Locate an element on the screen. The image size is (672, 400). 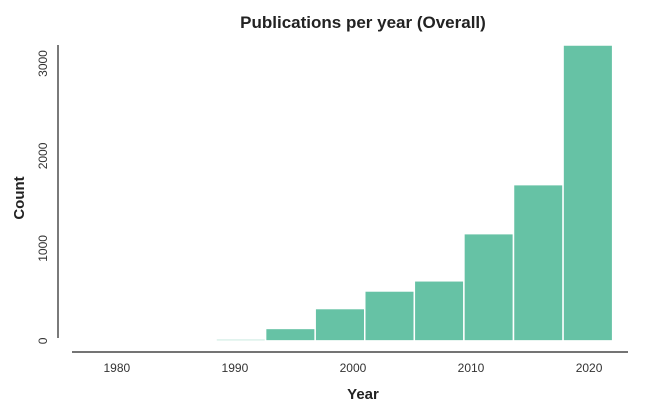
x-tick-label-4: 2020 is located at coordinates (589, 368).